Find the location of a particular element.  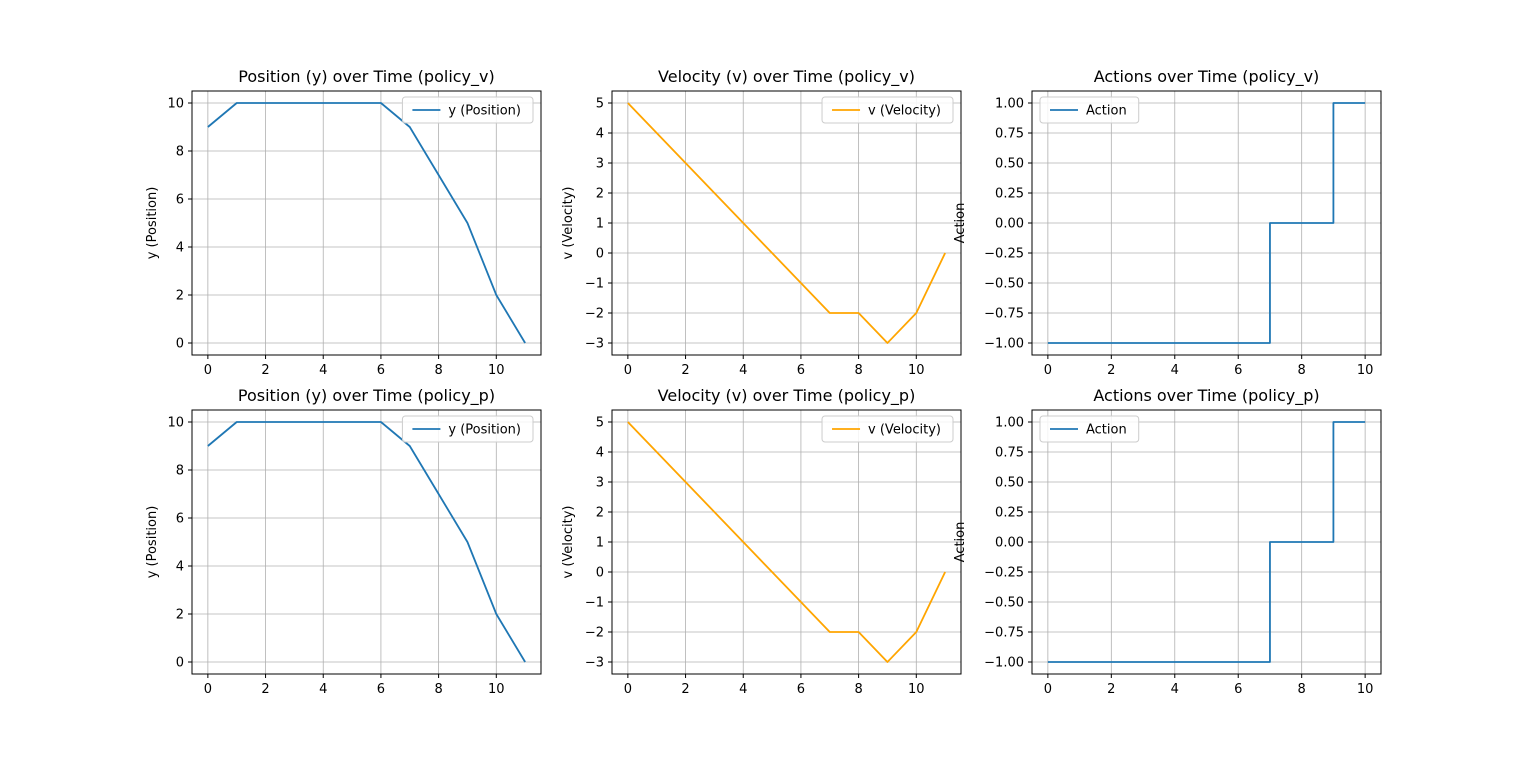

y-axis-label: v (Velocity) is located at coordinates (568, 542).